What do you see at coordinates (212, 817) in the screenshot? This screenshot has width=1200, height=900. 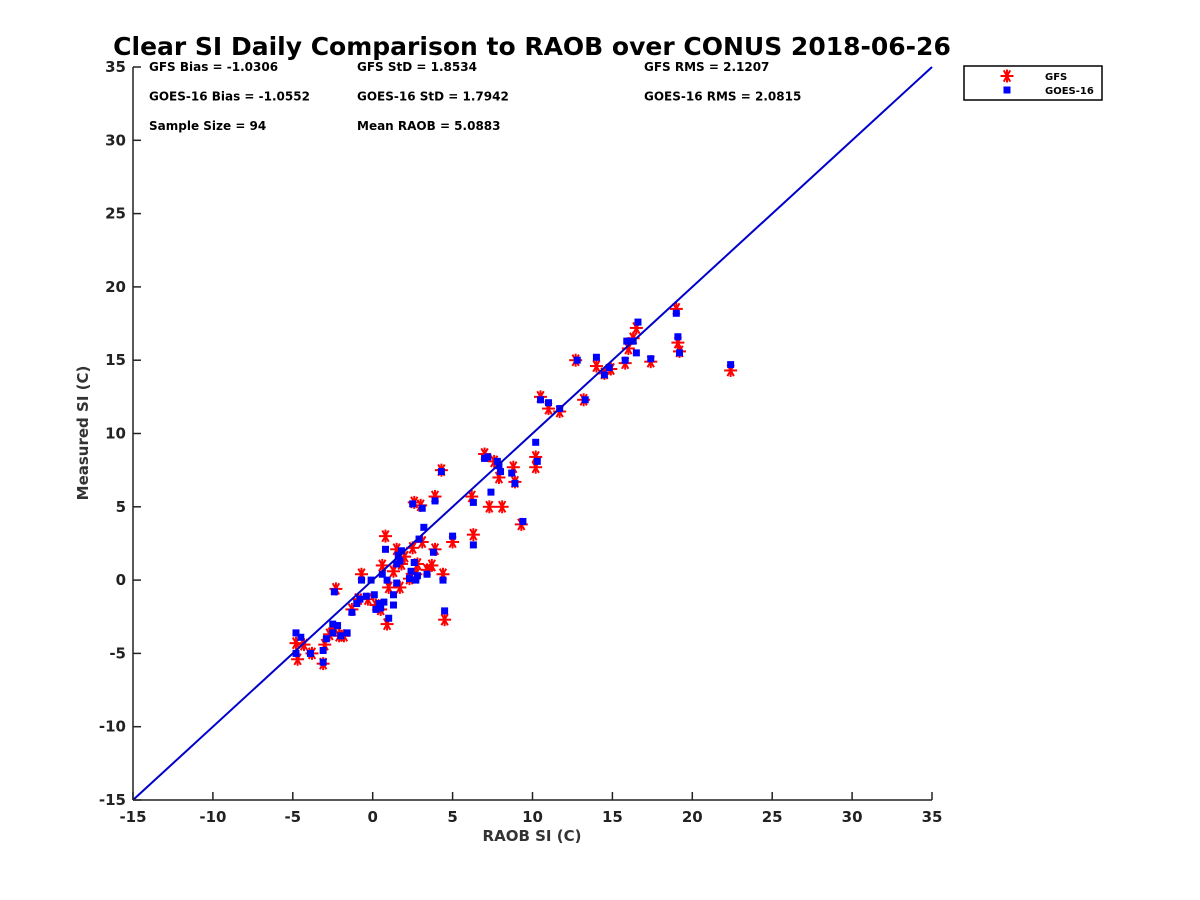 I see `x-tick-label: -10` at bounding box center [212, 817].